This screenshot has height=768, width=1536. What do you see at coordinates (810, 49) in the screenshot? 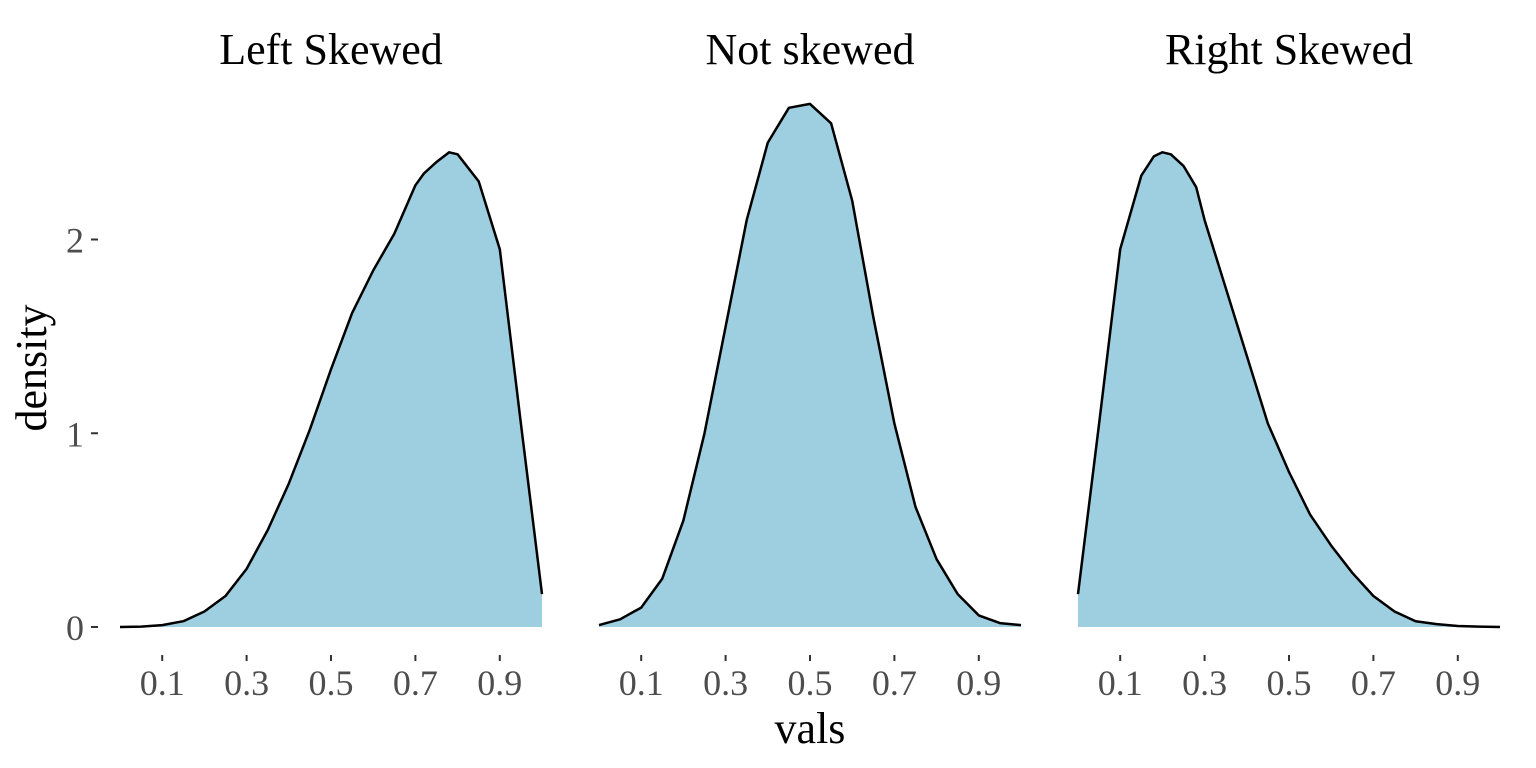
I see `panel-title: Not skewed` at bounding box center [810, 49].